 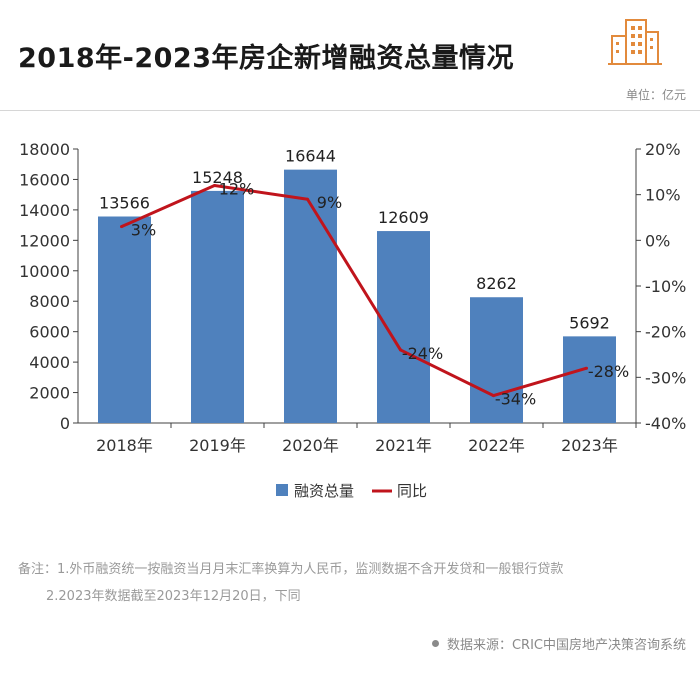 I want to click on header-divider, so click(x=350, y=110).